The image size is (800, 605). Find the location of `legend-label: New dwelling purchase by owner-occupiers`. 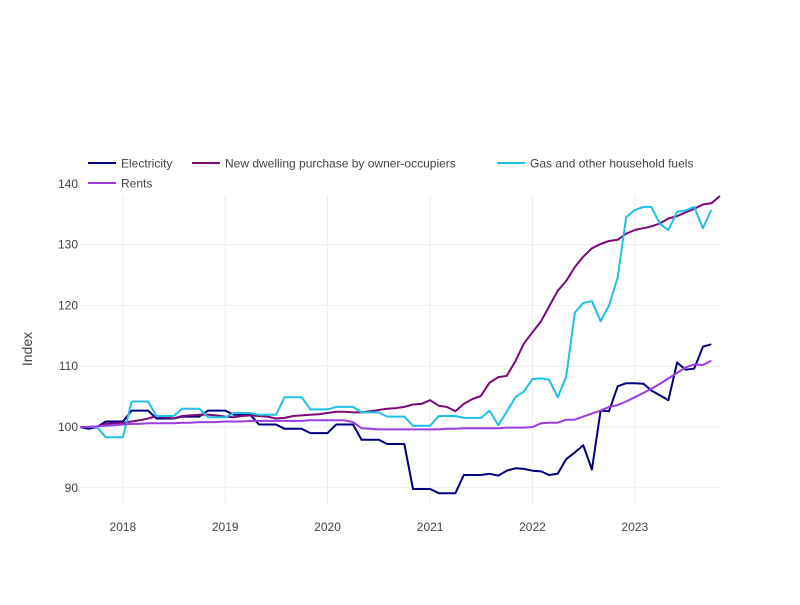

legend-label: New dwelling purchase by owner-occupiers is located at coordinates (340, 164).